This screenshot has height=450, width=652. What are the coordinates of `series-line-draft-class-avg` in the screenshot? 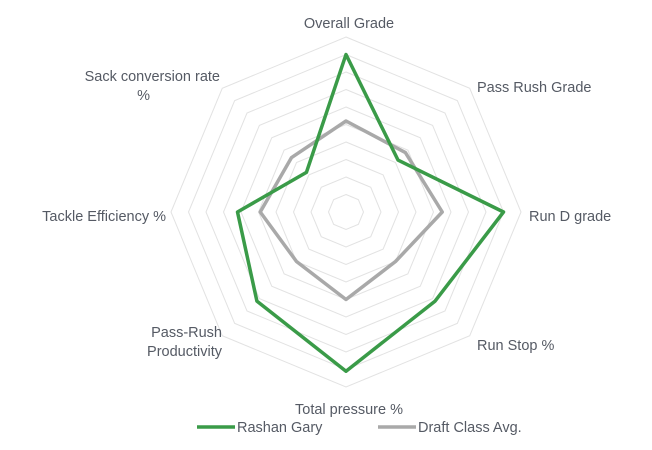 It's located at (351, 210).